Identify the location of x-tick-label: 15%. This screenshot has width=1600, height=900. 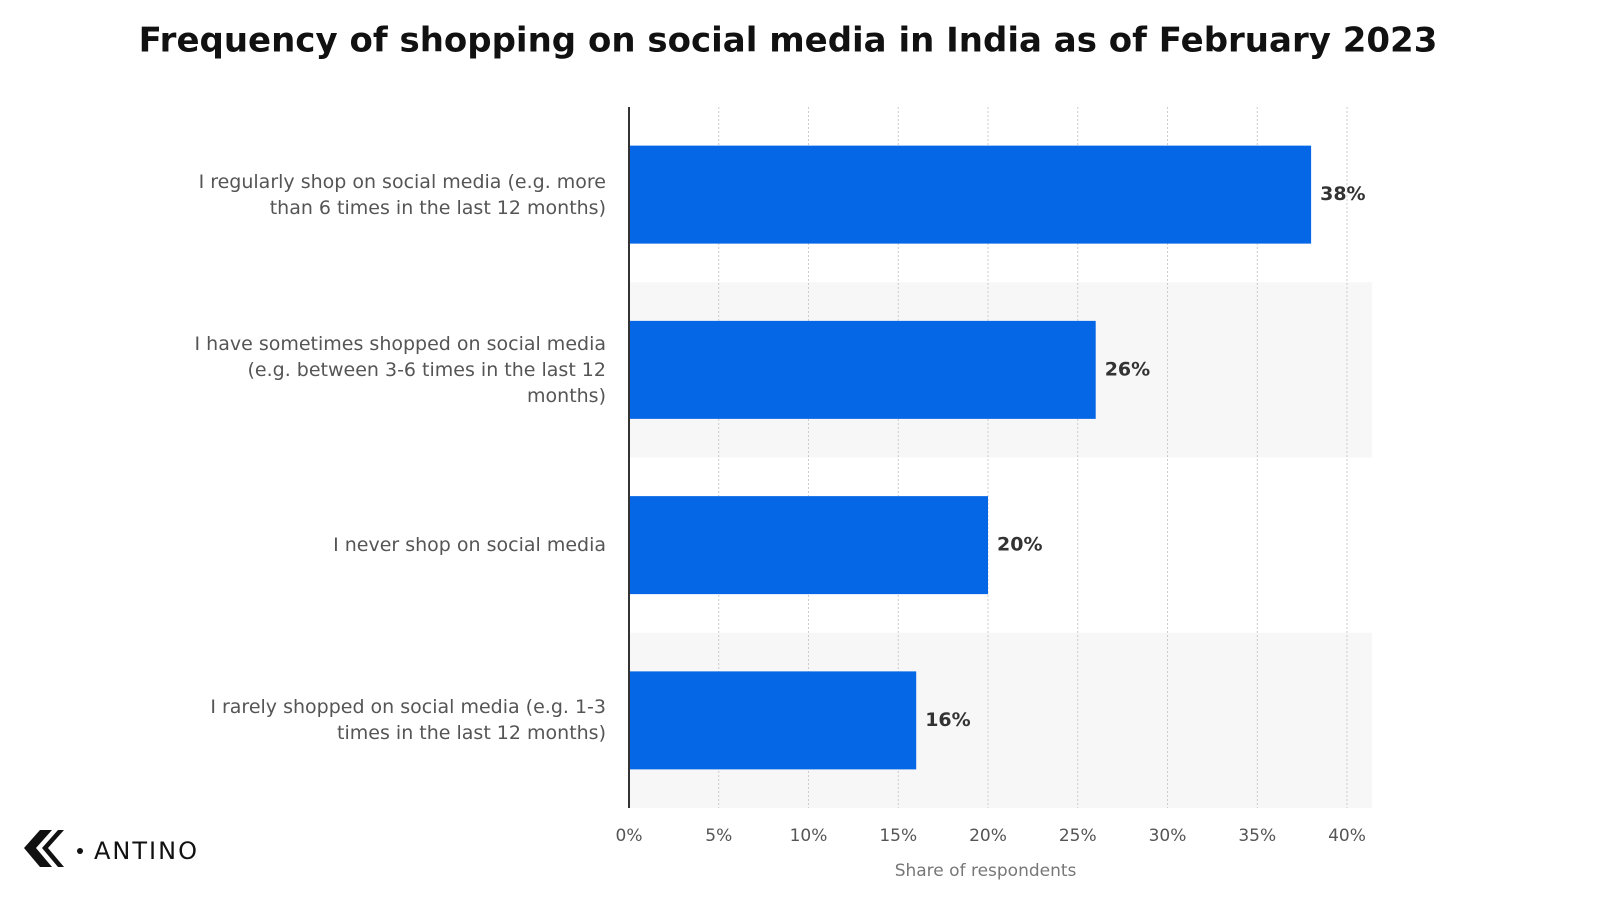
(898, 836).